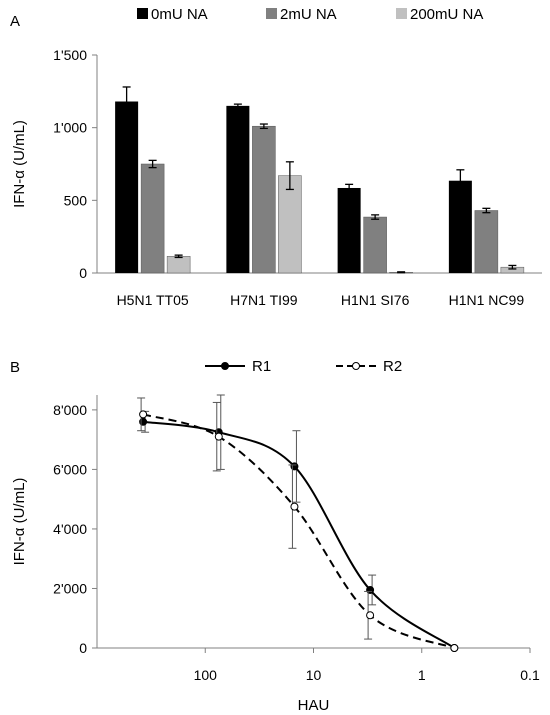 This screenshot has width=550, height=715. What do you see at coordinates (487, 300) in the screenshot?
I see `x-tick-label: H1N1 NC99` at bounding box center [487, 300].